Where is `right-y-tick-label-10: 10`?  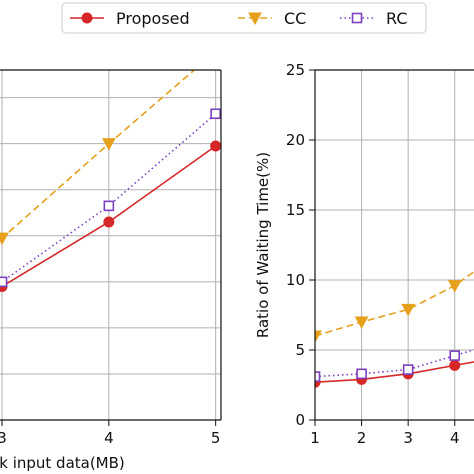 right-y-tick-label-10: 10 is located at coordinates (295, 280).